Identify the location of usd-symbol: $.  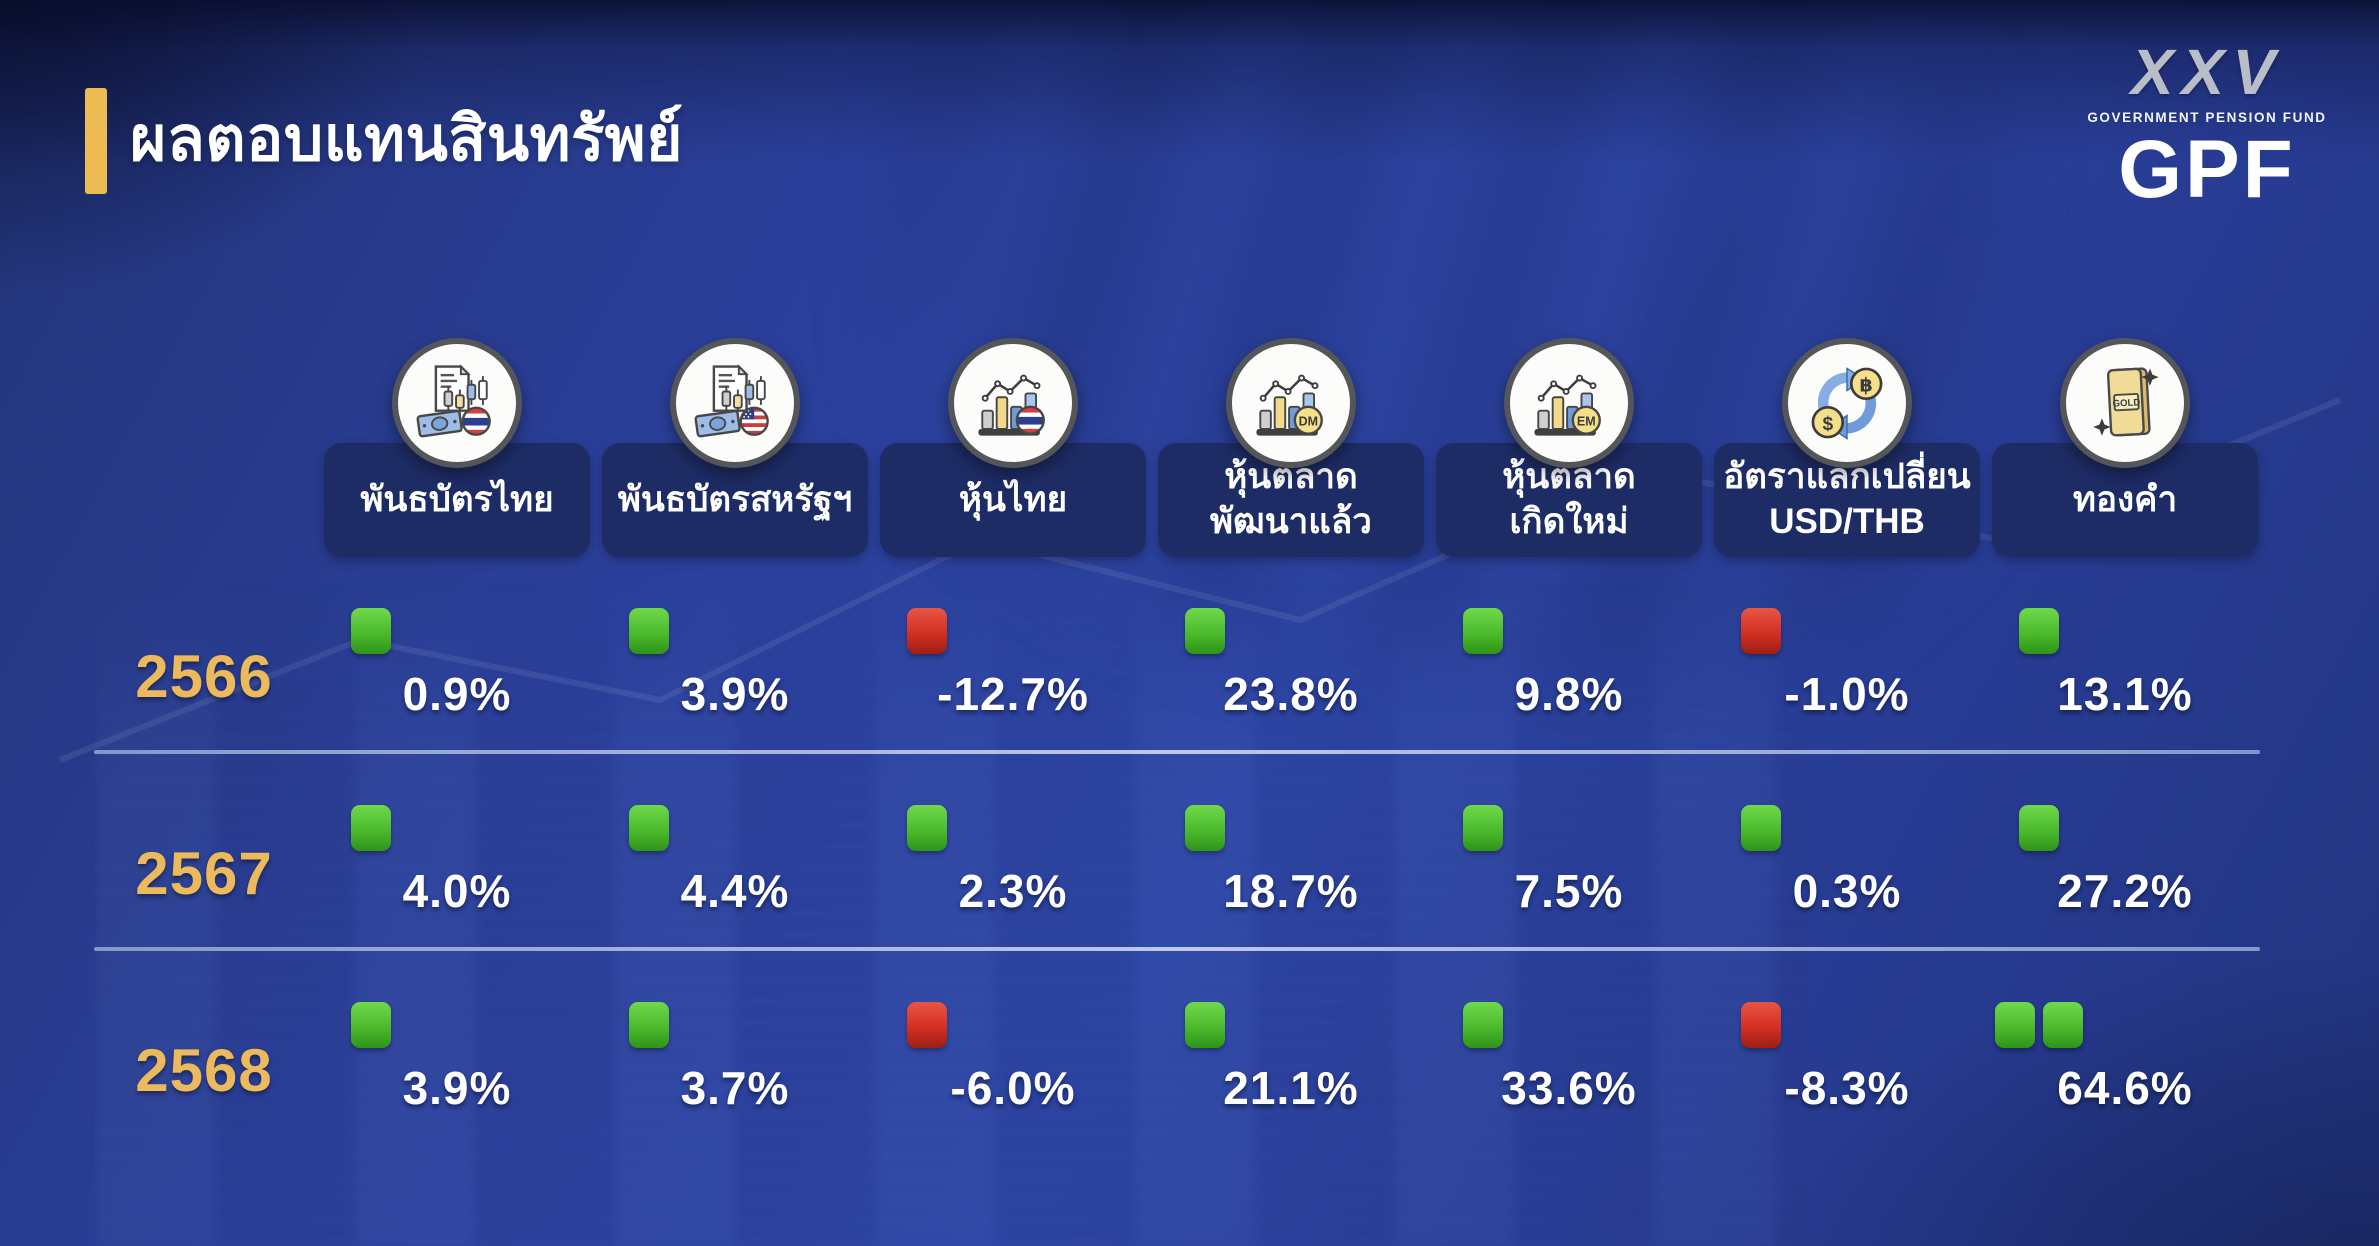
(1827, 424).